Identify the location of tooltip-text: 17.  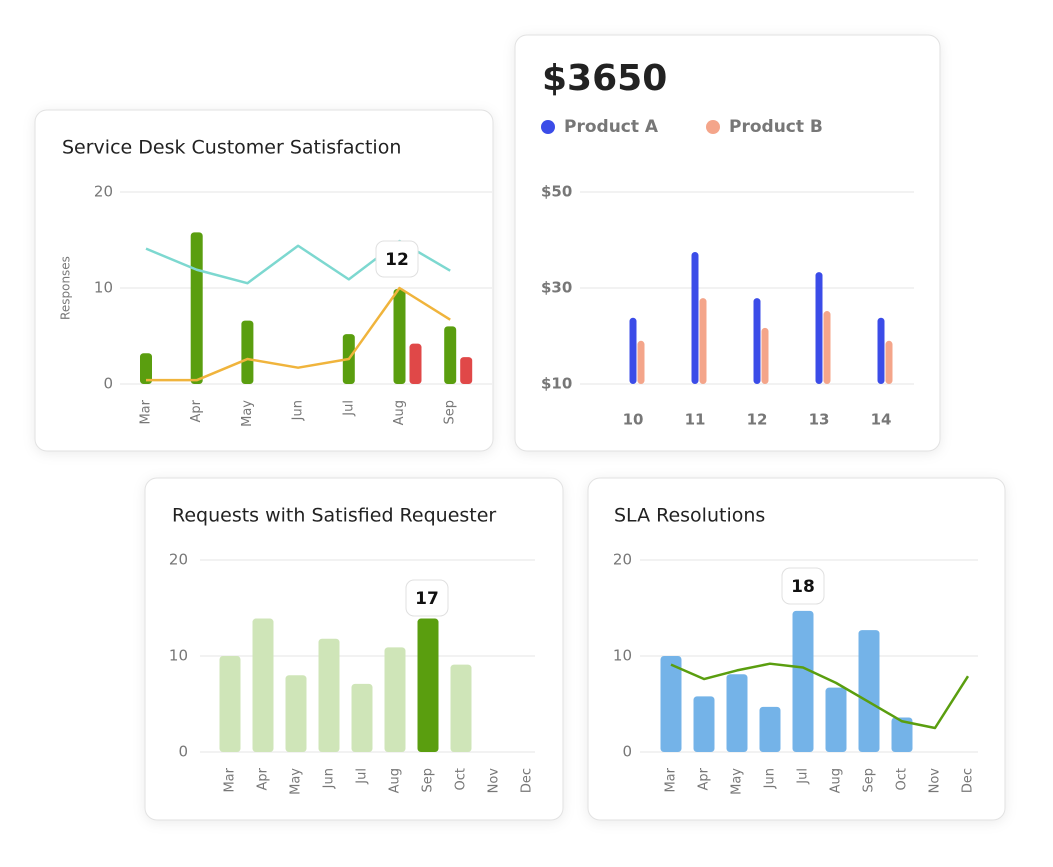
(427, 599).